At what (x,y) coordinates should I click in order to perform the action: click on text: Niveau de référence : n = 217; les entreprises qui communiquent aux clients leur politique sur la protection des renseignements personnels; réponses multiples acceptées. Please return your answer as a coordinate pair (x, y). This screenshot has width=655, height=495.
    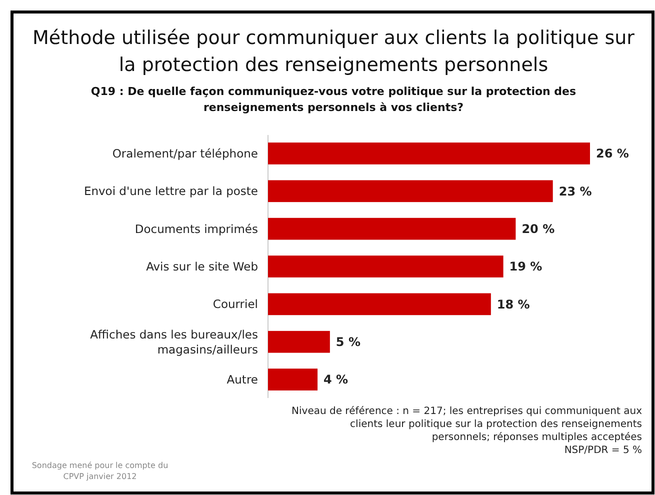
    Looking at the image, I should click on (467, 424).